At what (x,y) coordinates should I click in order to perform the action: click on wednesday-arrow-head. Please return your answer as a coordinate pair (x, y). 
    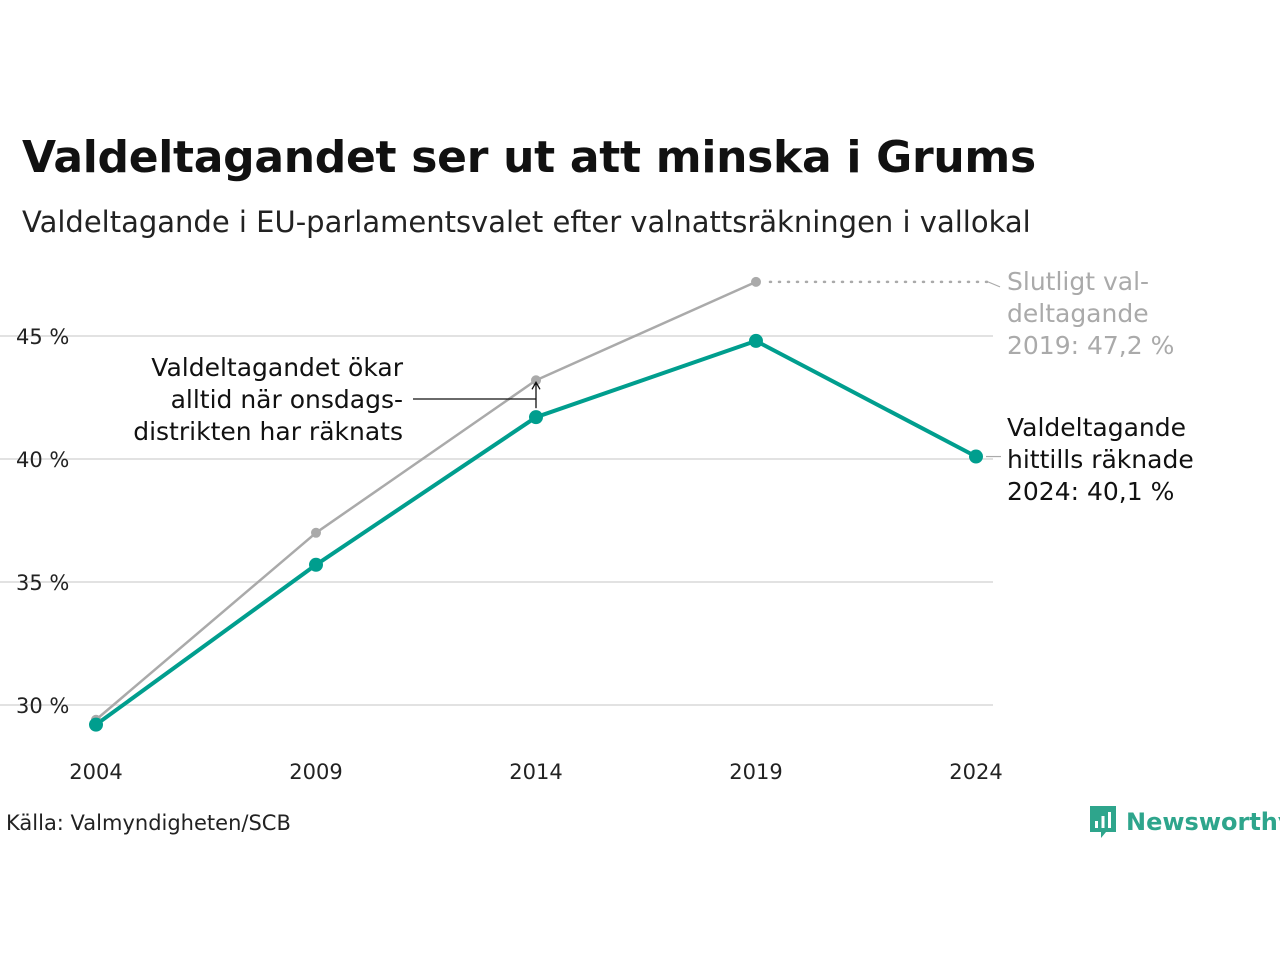
    Looking at the image, I should click on (536, 385).